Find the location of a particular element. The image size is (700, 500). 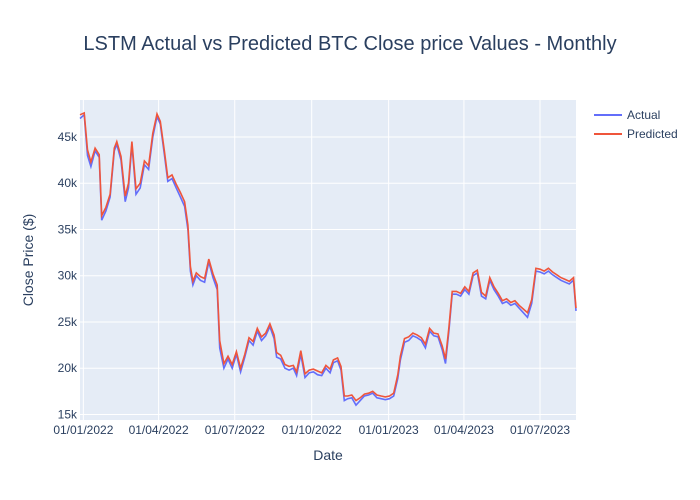

legend-item-actual: Actual is located at coordinates (627, 115).